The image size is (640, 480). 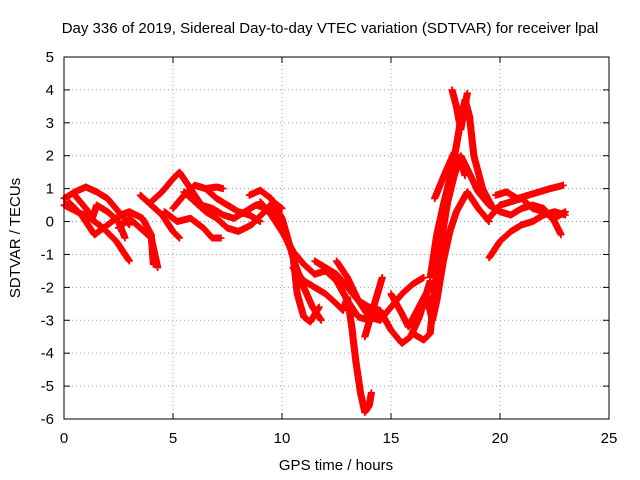 I want to click on x-tick-label-5: 25, so click(x=609, y=438).